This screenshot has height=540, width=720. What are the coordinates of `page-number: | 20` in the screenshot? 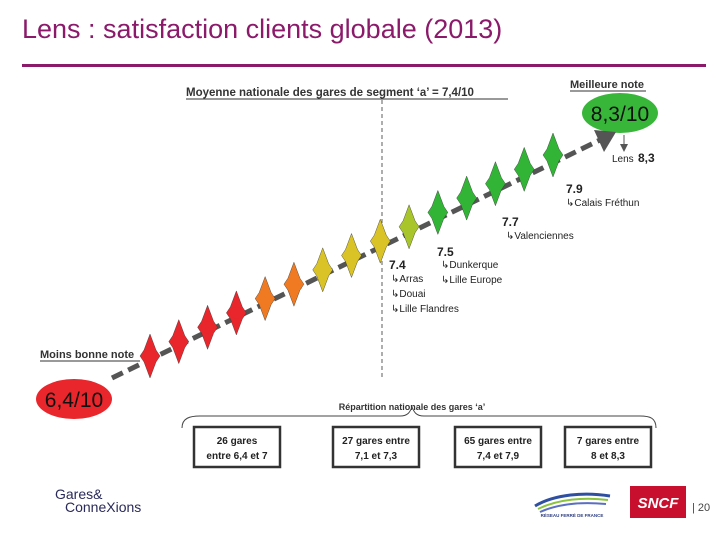 It's located at (701, 508).